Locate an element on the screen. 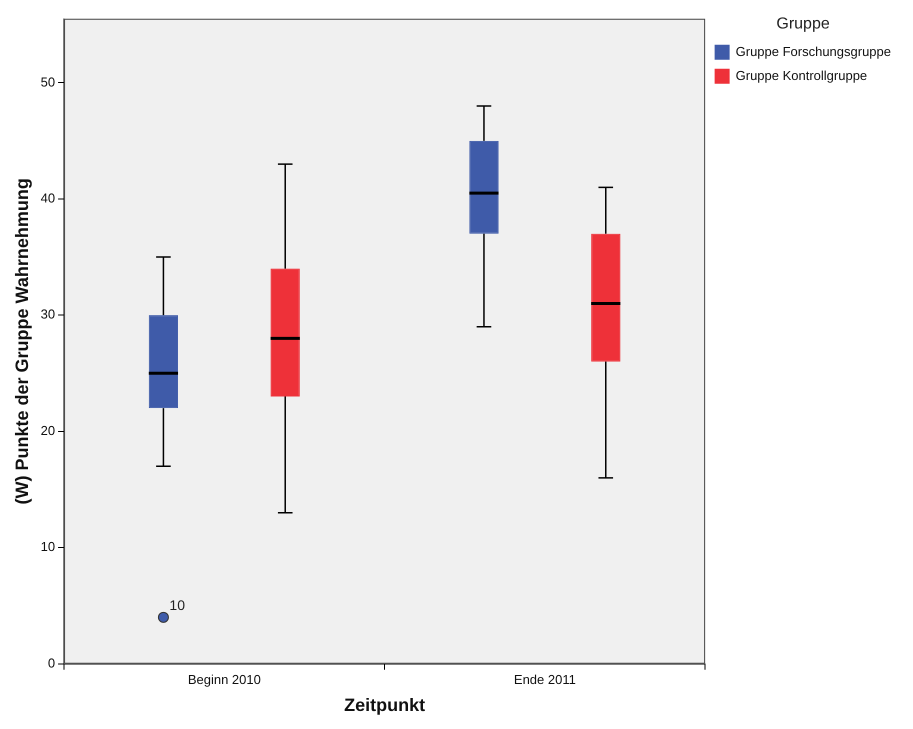 The height and width of the screenshot is (729, 913). y-tick-label: 0 is located at coordinates (52, 662).